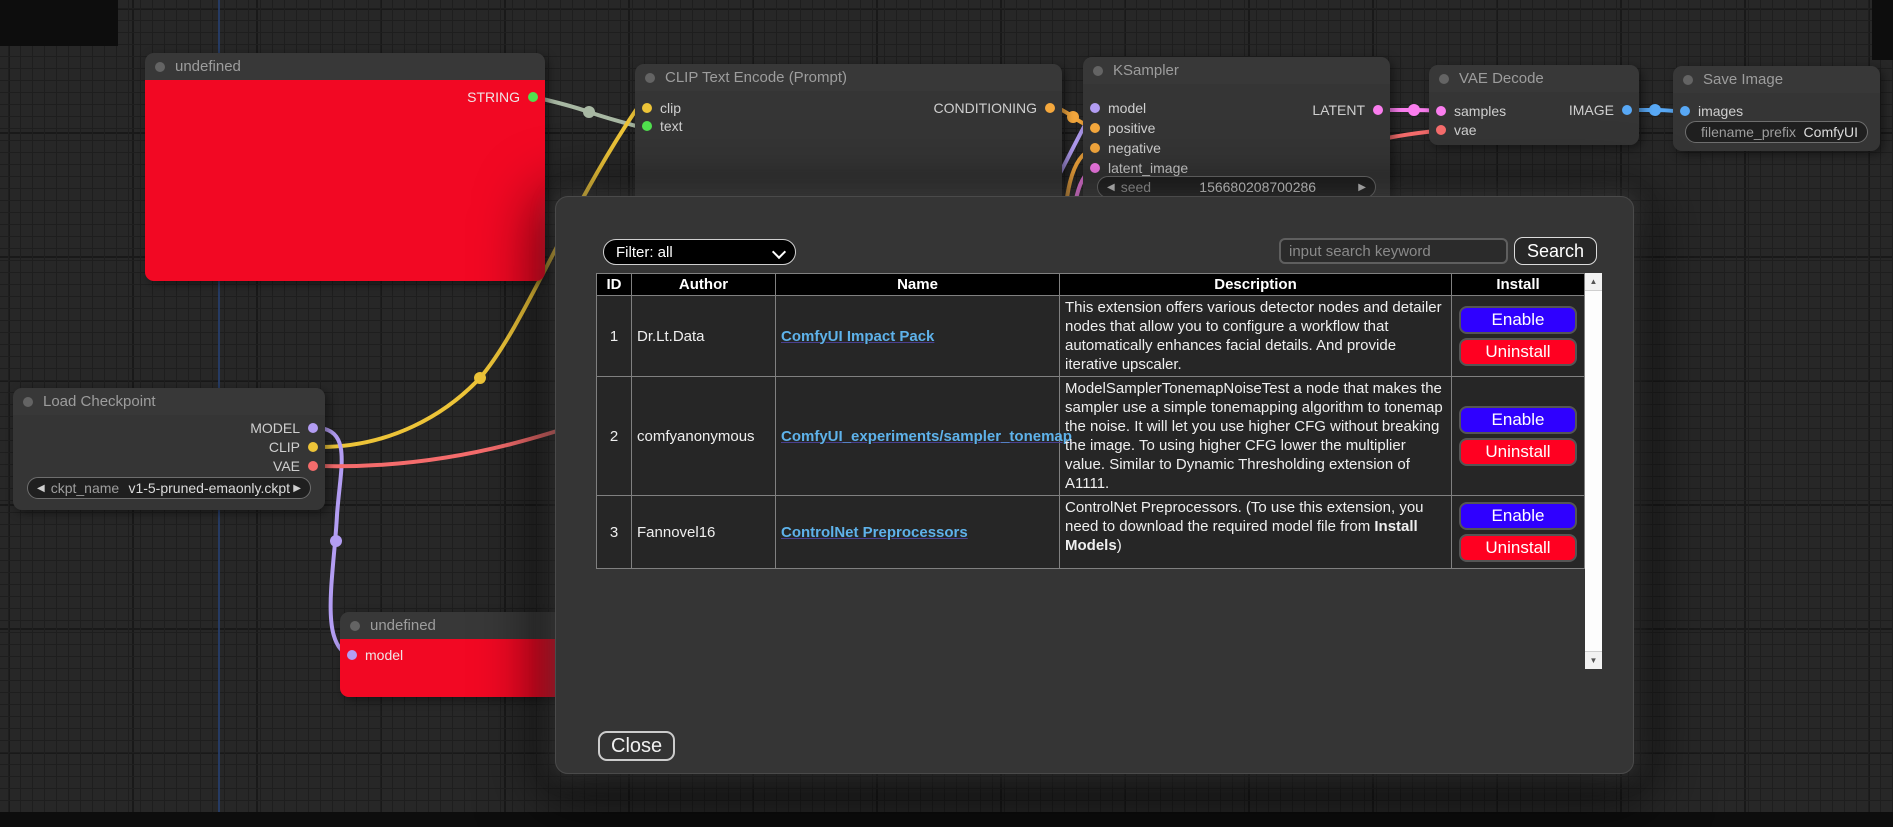 Image resolution: width=1893 pixels, height=827 pixels. Describe the element at coordinates (1556, 251) in the screenshot. I see `search-button: Search` at that location.